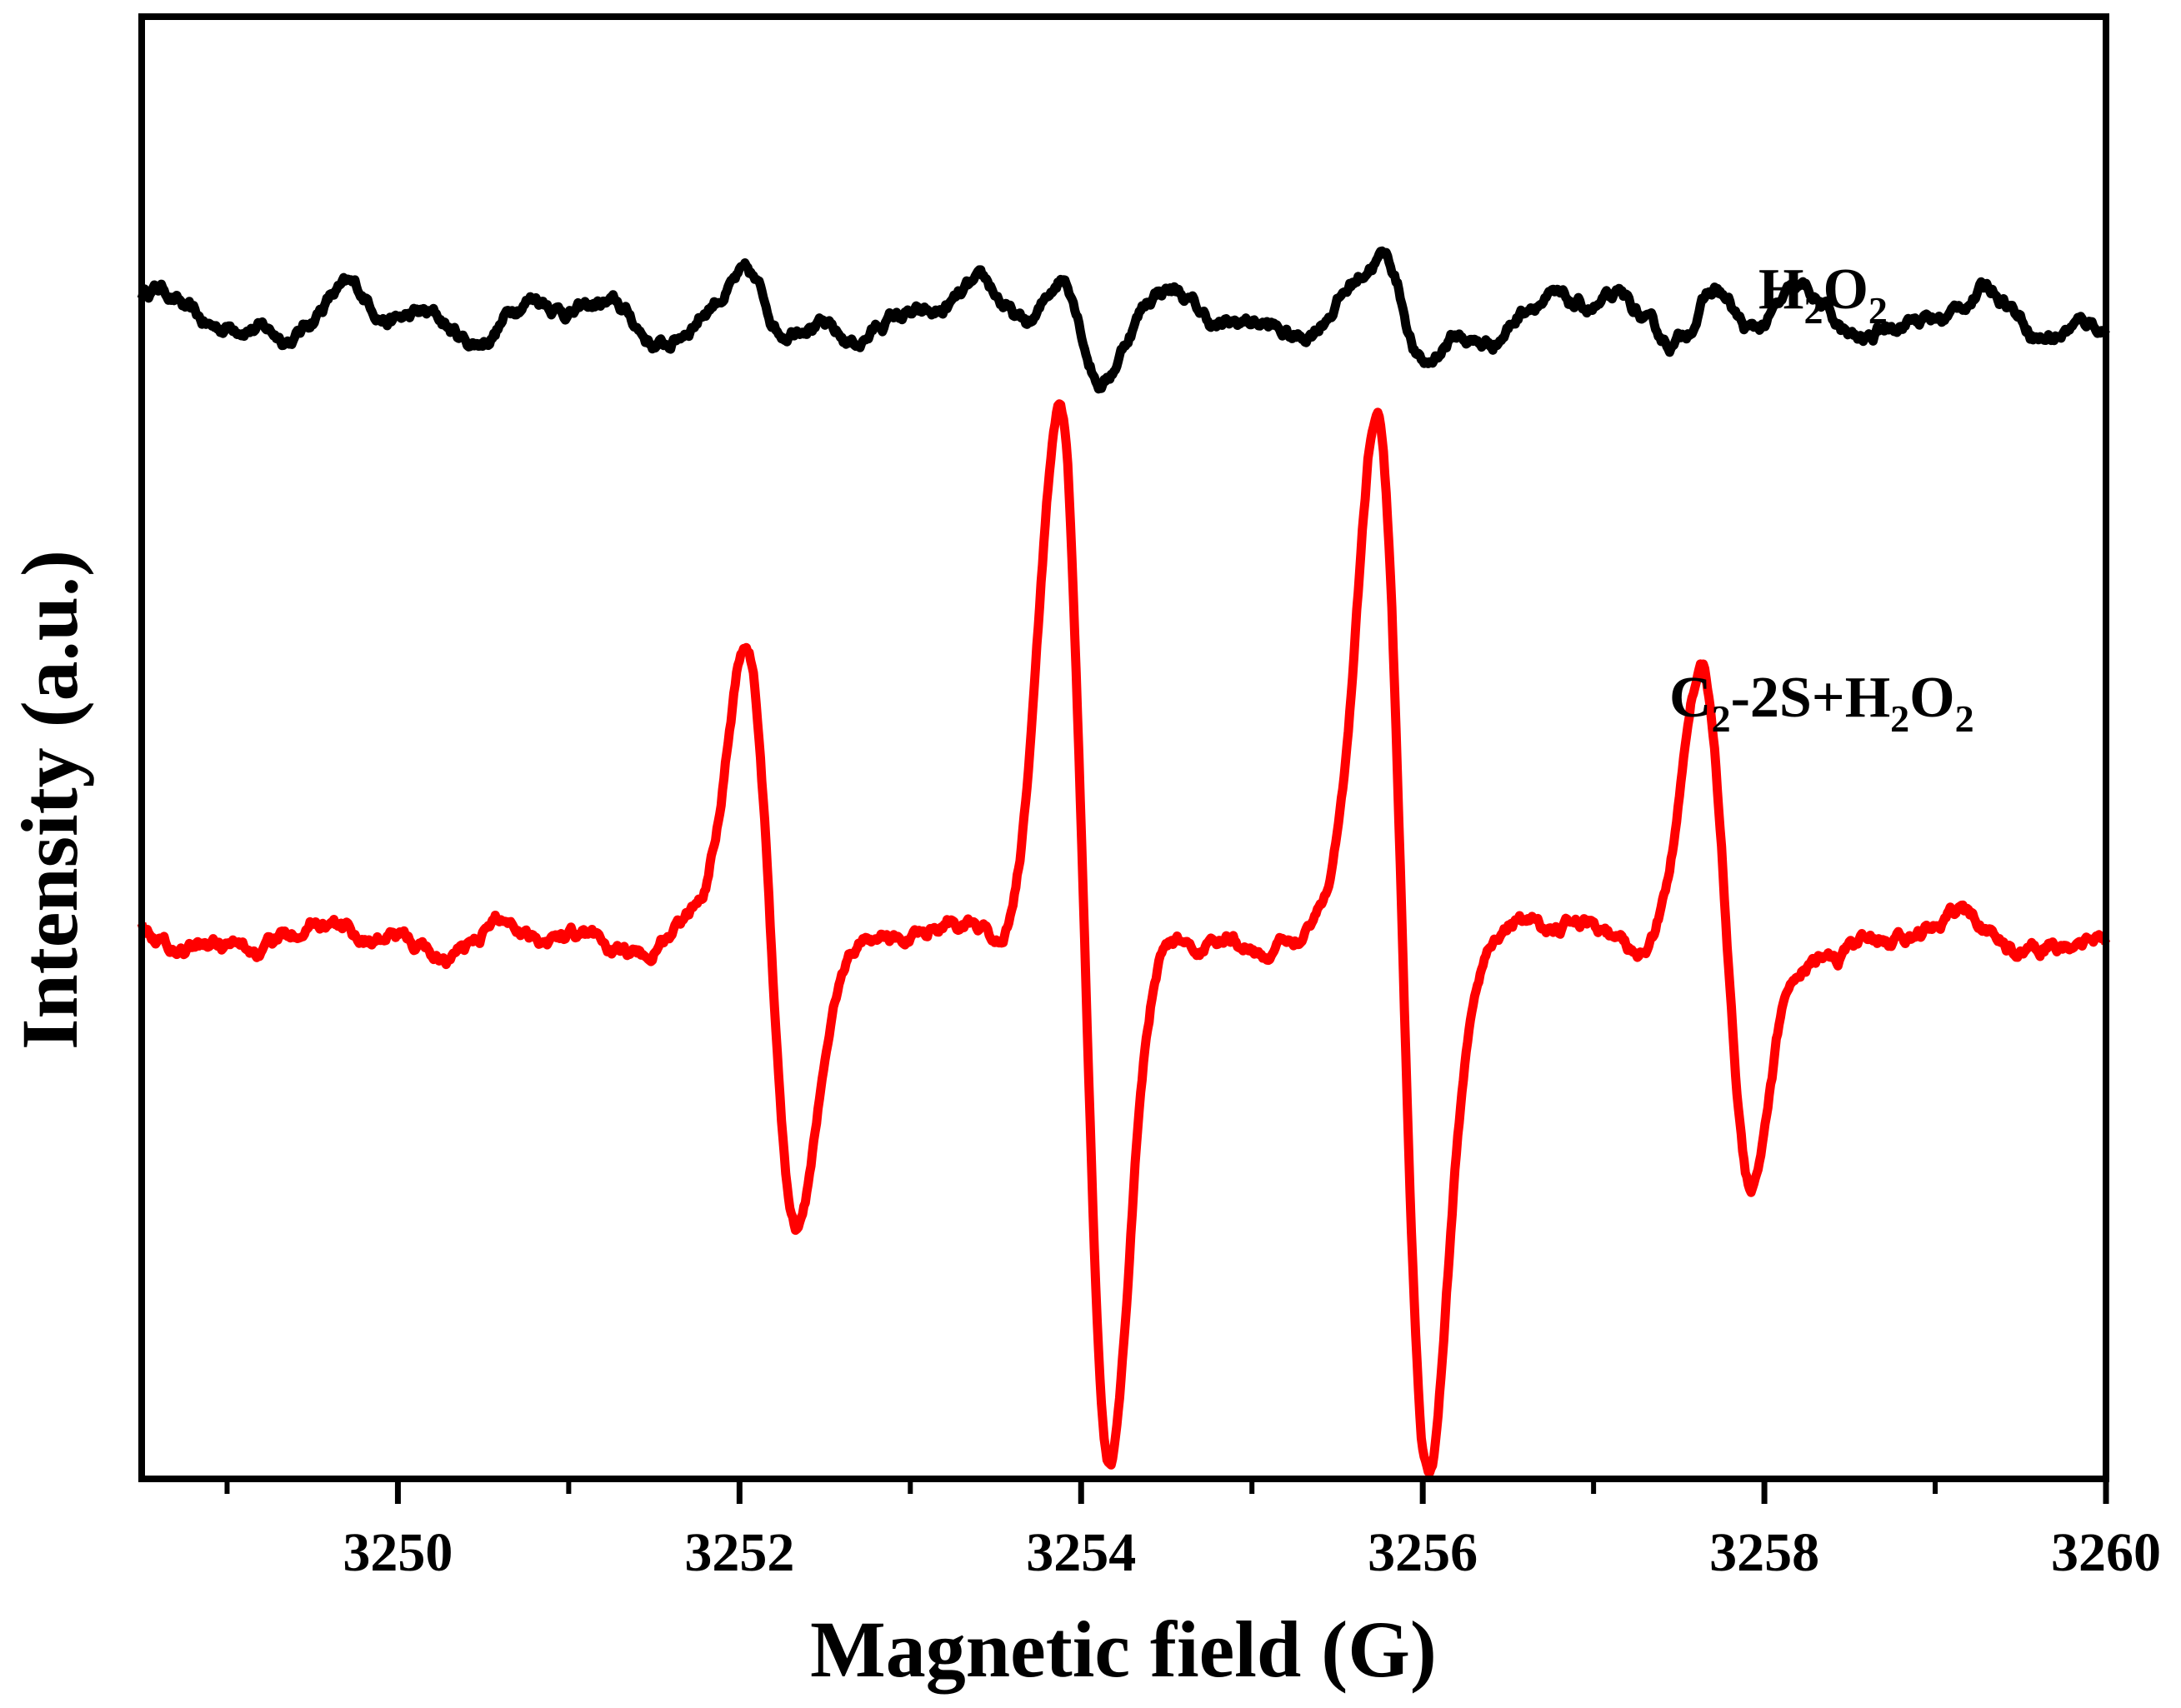 This screenshot has width=2181, height=1708. Describe the element at coordinates (1721, 718) in the screenshot. I see `c2-label-sub1: 2` at that location.